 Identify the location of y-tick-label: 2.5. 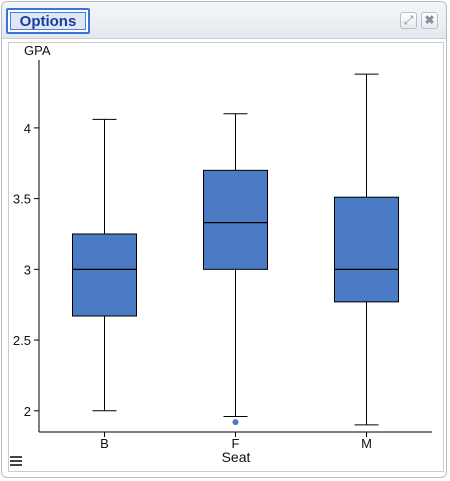
(22, 340).